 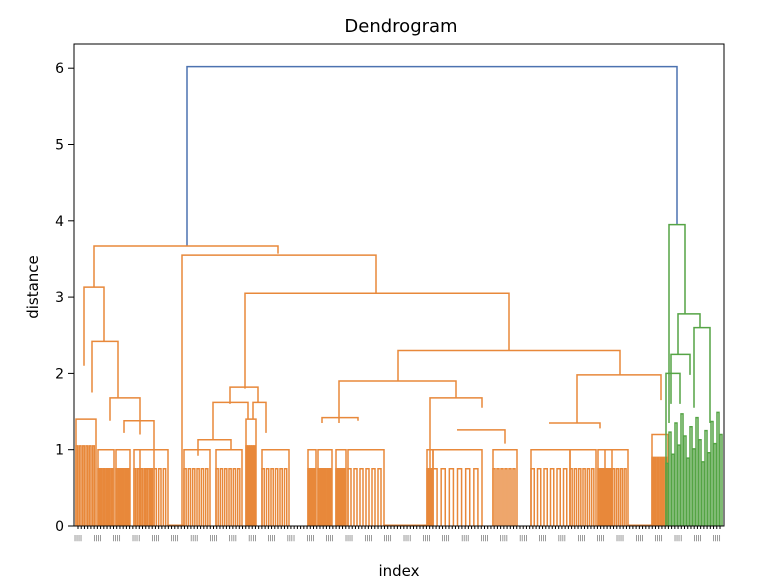 What do you see at coordinates (59, 146) in the screenshot?
I see `y-tick-label: 5` at bounding box center [59, 146].